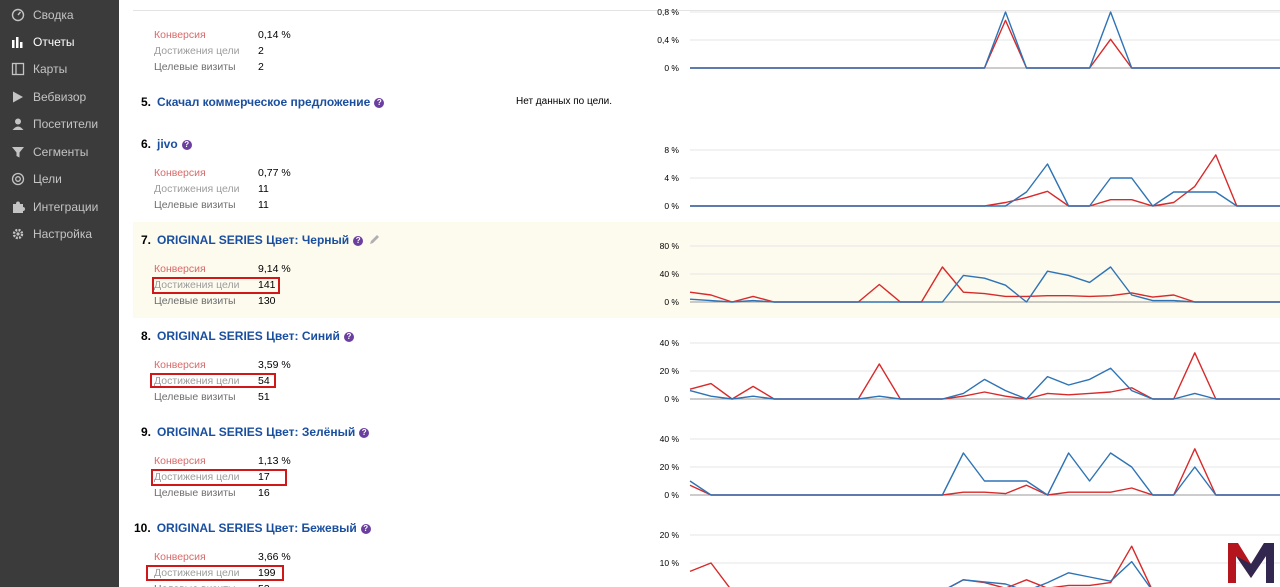 Image resolution: width=1280 pixels, height=587 pixels. What do you see at coordinates (274, 461) in the screenshot?
I see `conversion-value: 1,13 %` at bounding box center [274, 461].